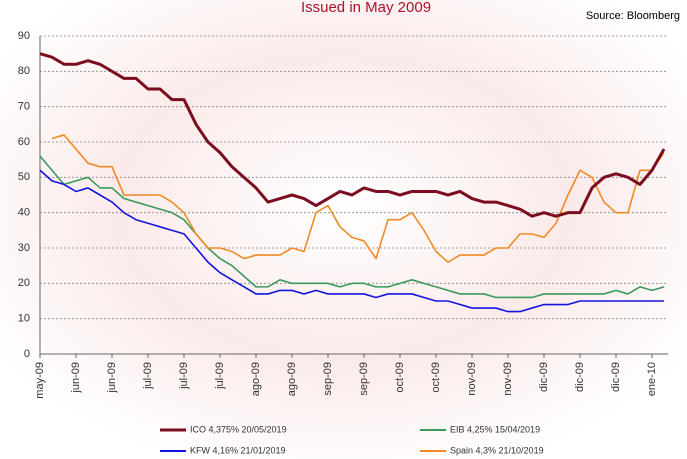 The width and height of the screenshot is (687, 459). What do you see at coordinates (238, 450) in the screenshot?
I see `legend-label: KFW 4,16% 21/01/2019` at bounding box center [238, 450].